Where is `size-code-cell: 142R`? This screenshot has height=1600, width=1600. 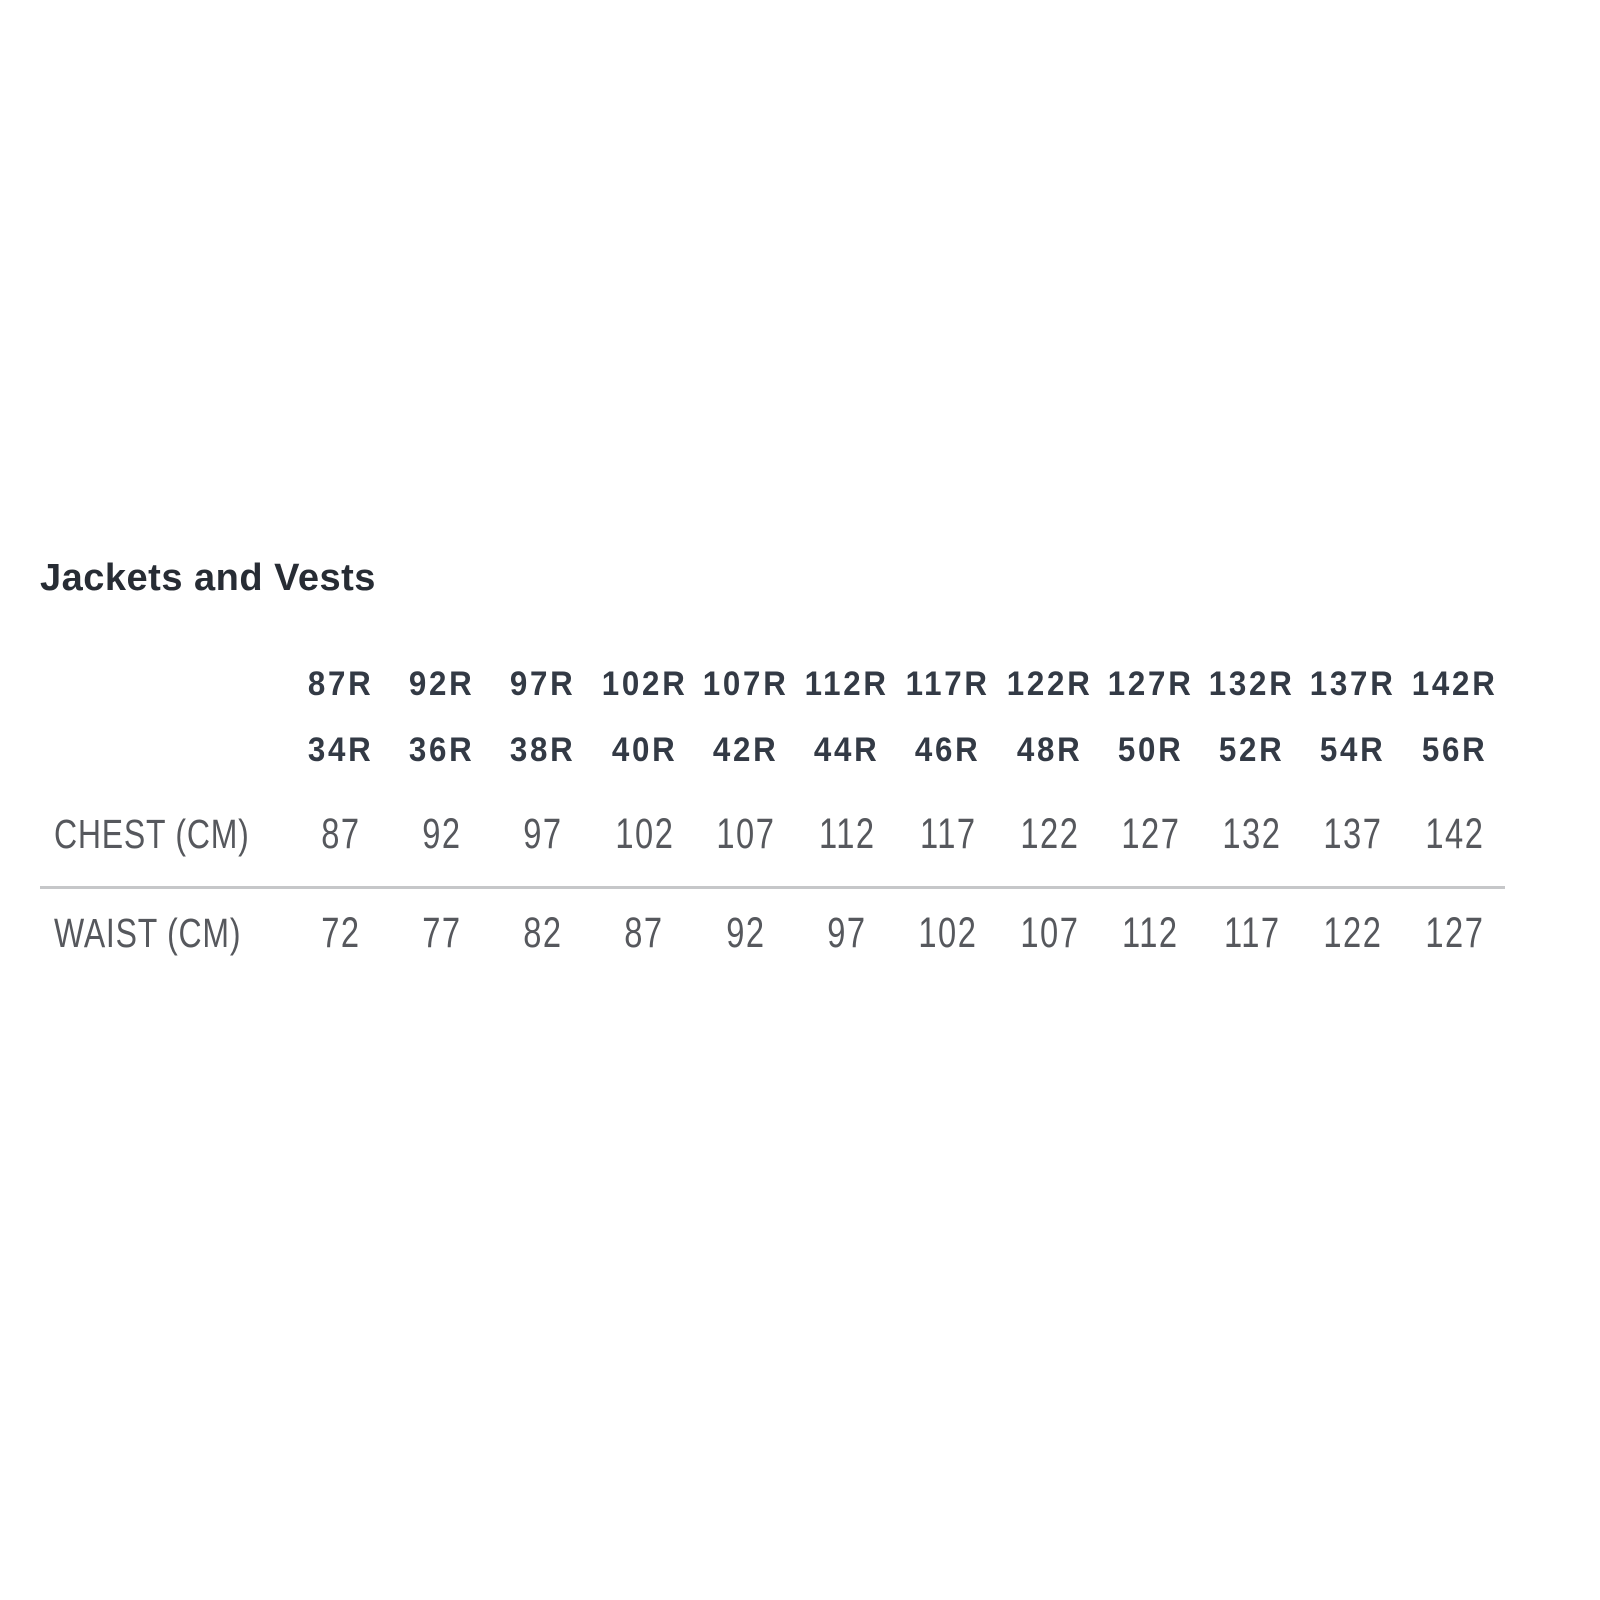
size-code-cell: 142R is located at coordinates (1454, 684).